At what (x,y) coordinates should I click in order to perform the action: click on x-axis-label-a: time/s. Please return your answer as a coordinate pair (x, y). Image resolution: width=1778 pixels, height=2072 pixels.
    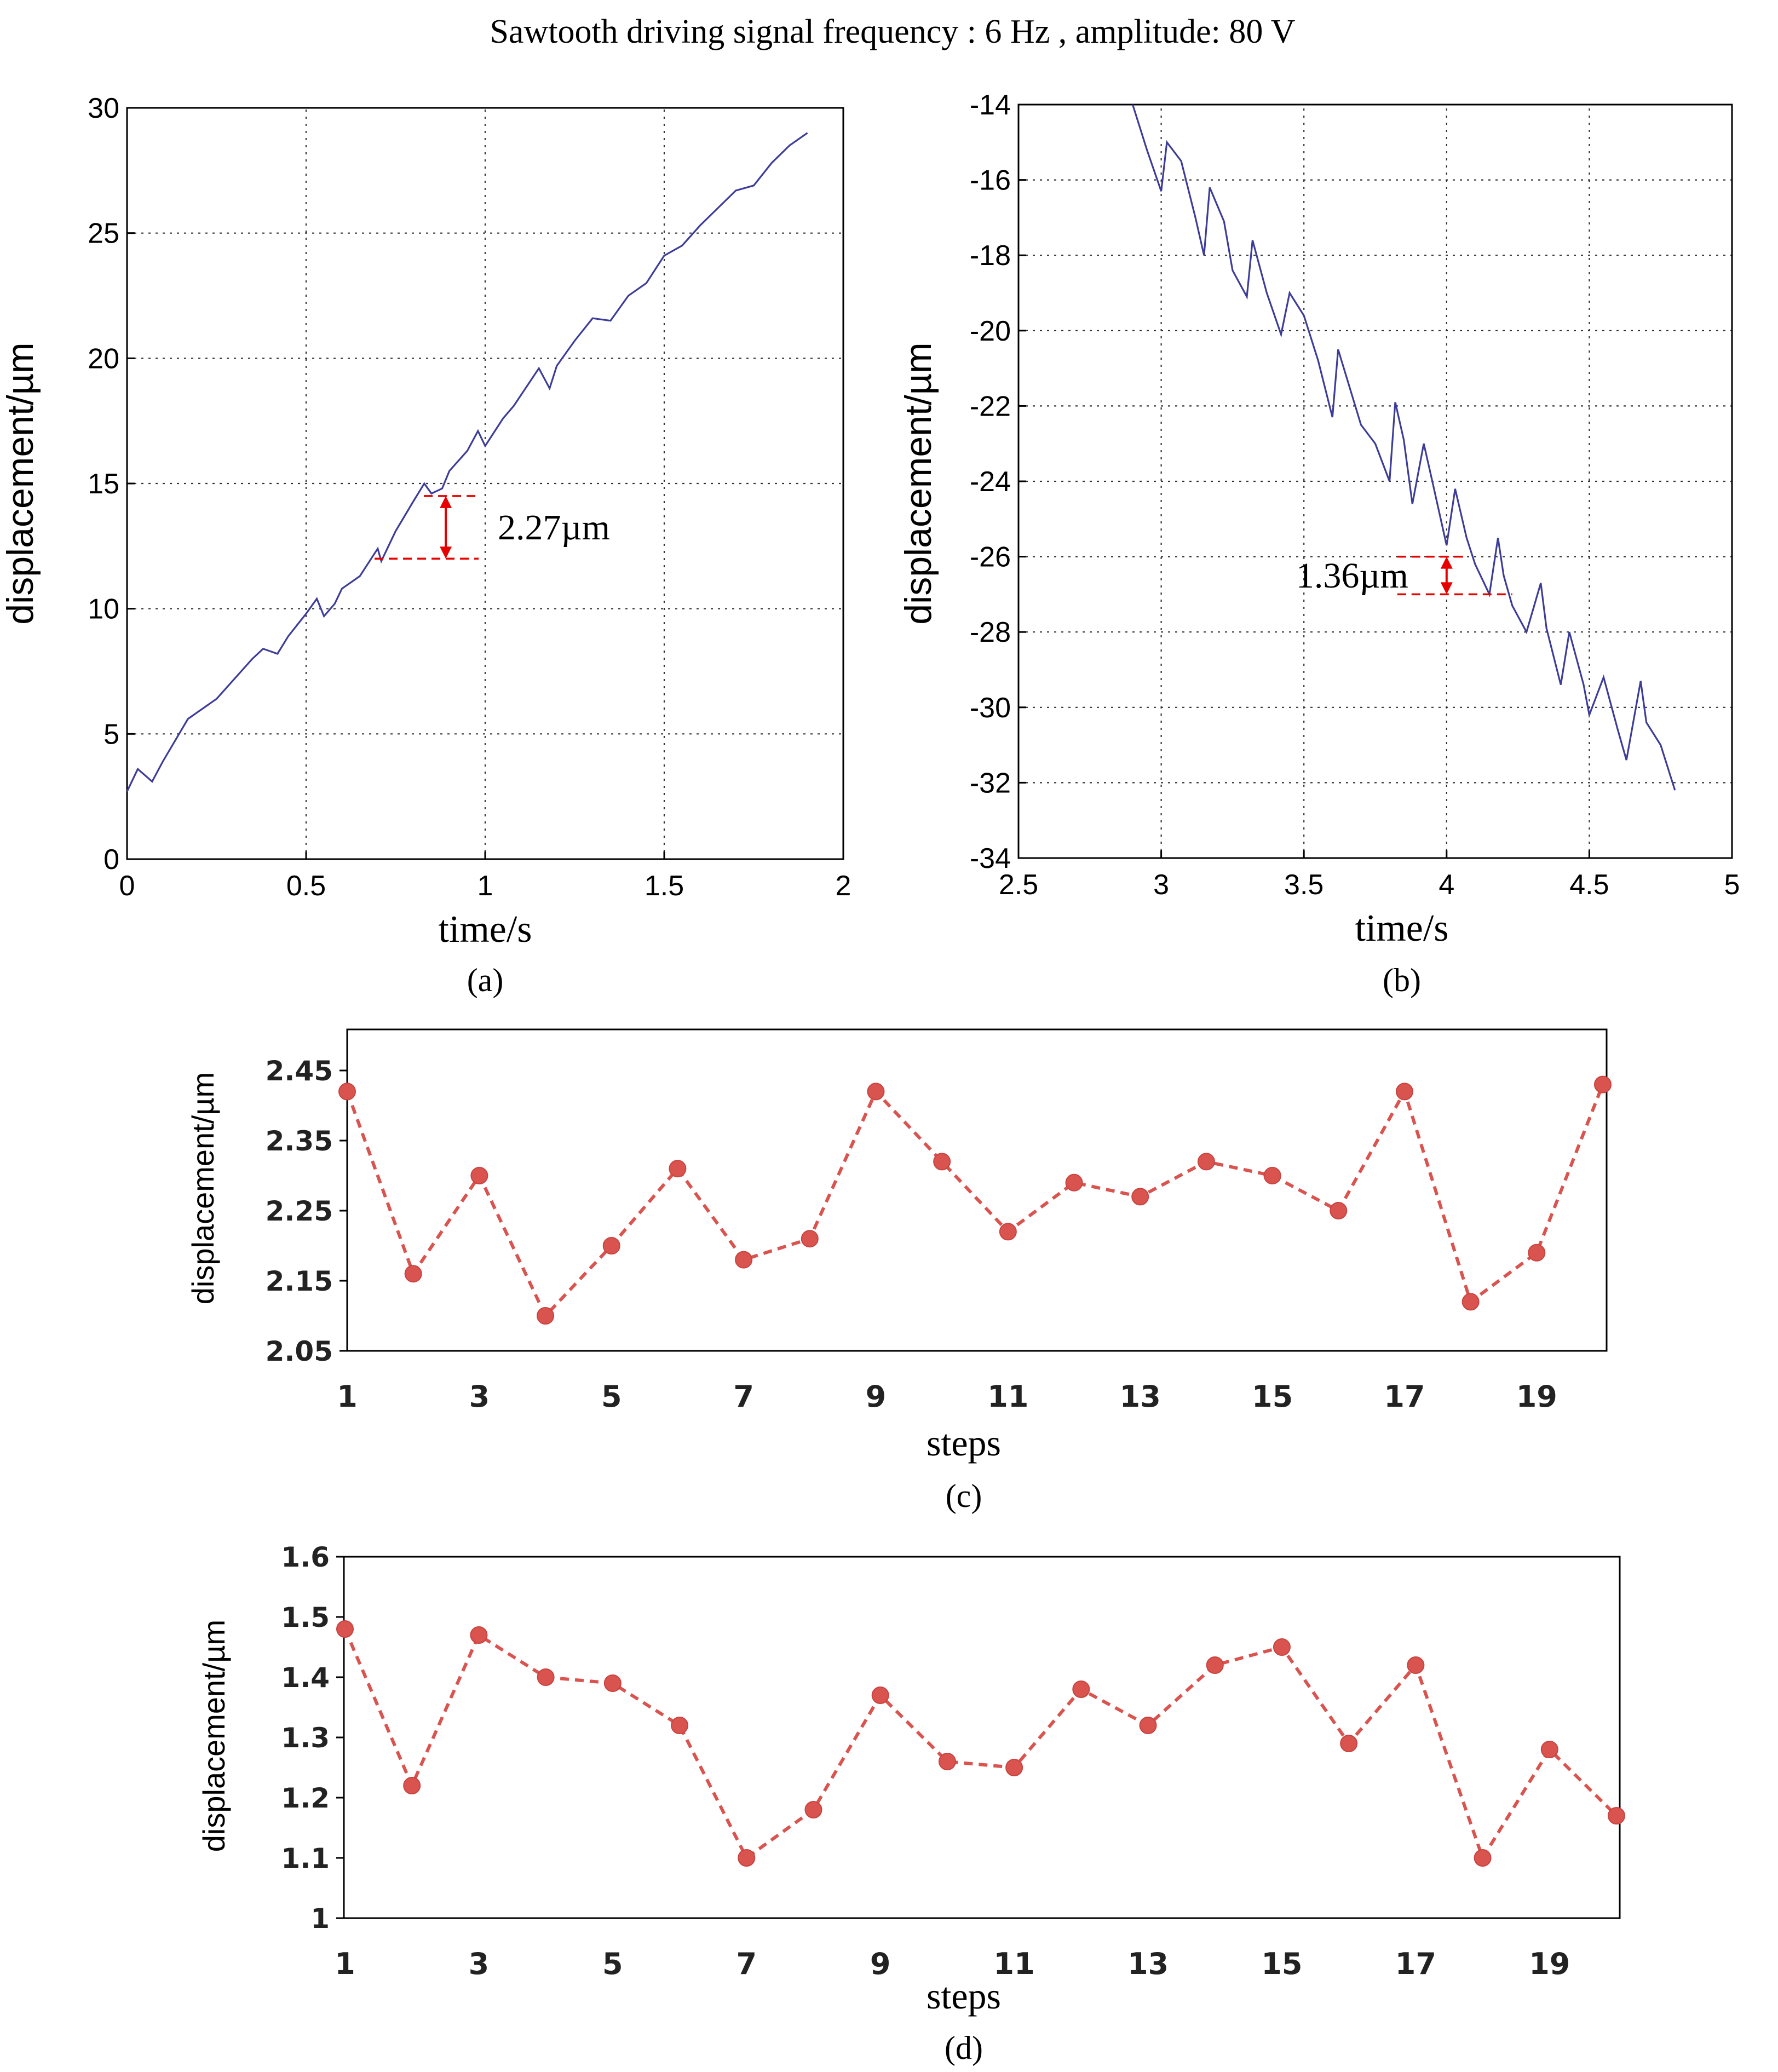
    Looking at the image, I should click on (485, 929).